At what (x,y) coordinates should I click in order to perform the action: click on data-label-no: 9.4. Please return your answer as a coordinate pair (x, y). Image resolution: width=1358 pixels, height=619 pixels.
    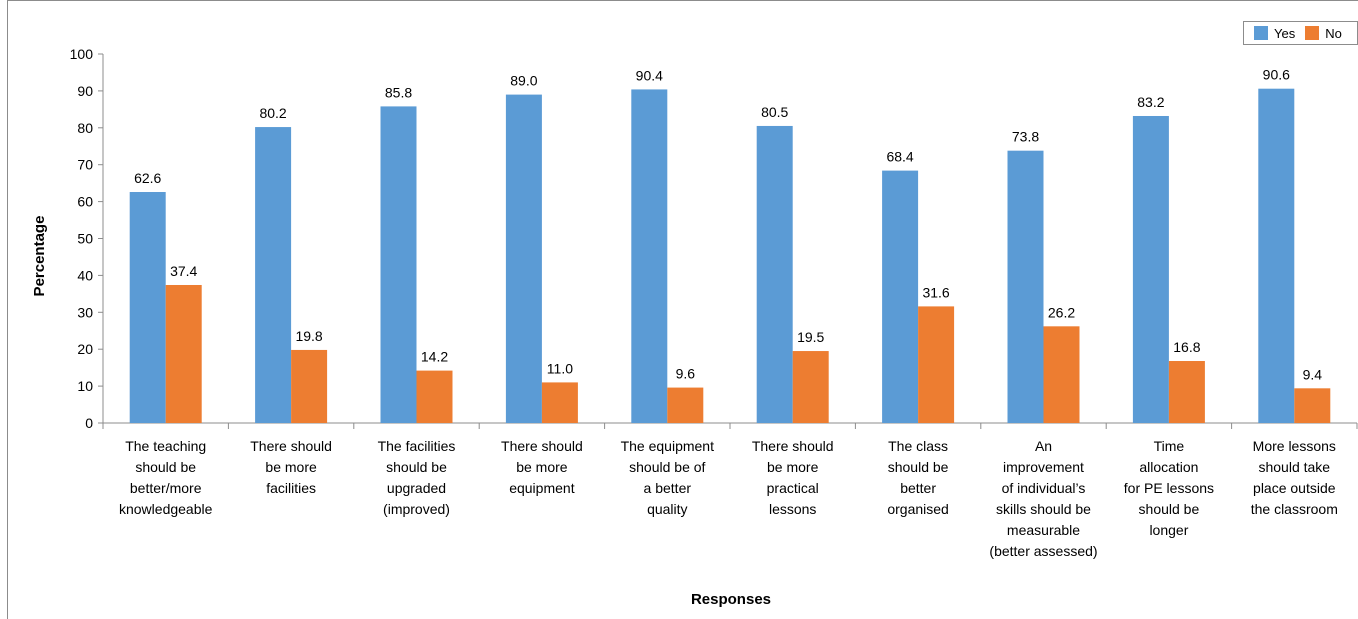
    Looking at the image, I should click on (1313, 374).